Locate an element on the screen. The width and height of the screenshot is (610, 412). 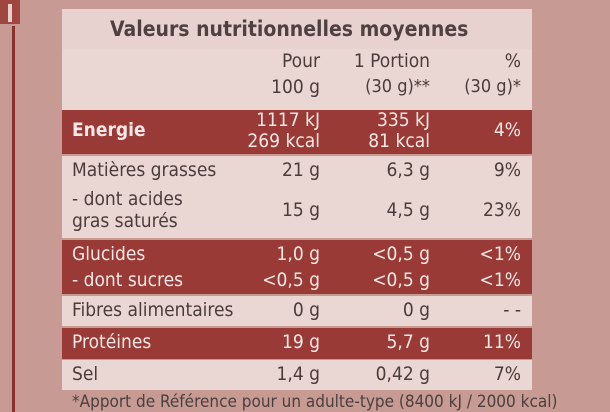
row-value-100g: 19 g is located at coordinates (300, 342).